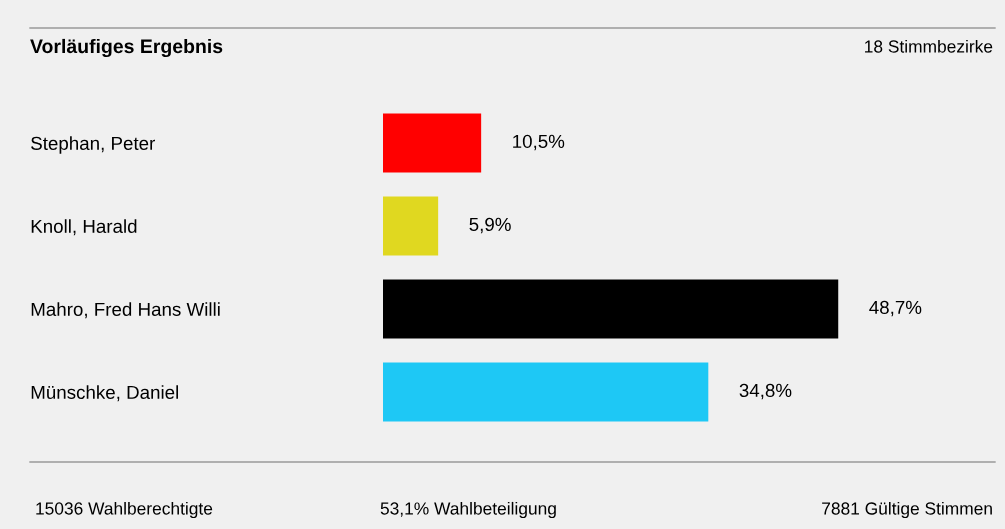 Image resolution: width=1005 pixels, height=529 pixels. Describe the element at coordinates (93, 145) in the screenshot. I see `y-tick-label: Stephan, Peter` at that location.